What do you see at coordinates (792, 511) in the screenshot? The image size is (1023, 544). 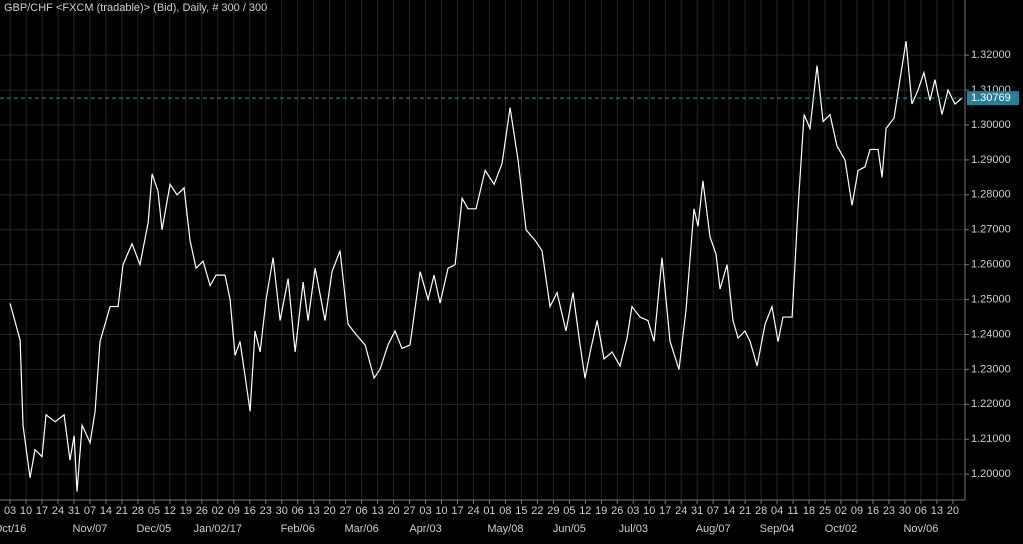 I see `x-tick-label: 11` at bounding box center [792, 511].